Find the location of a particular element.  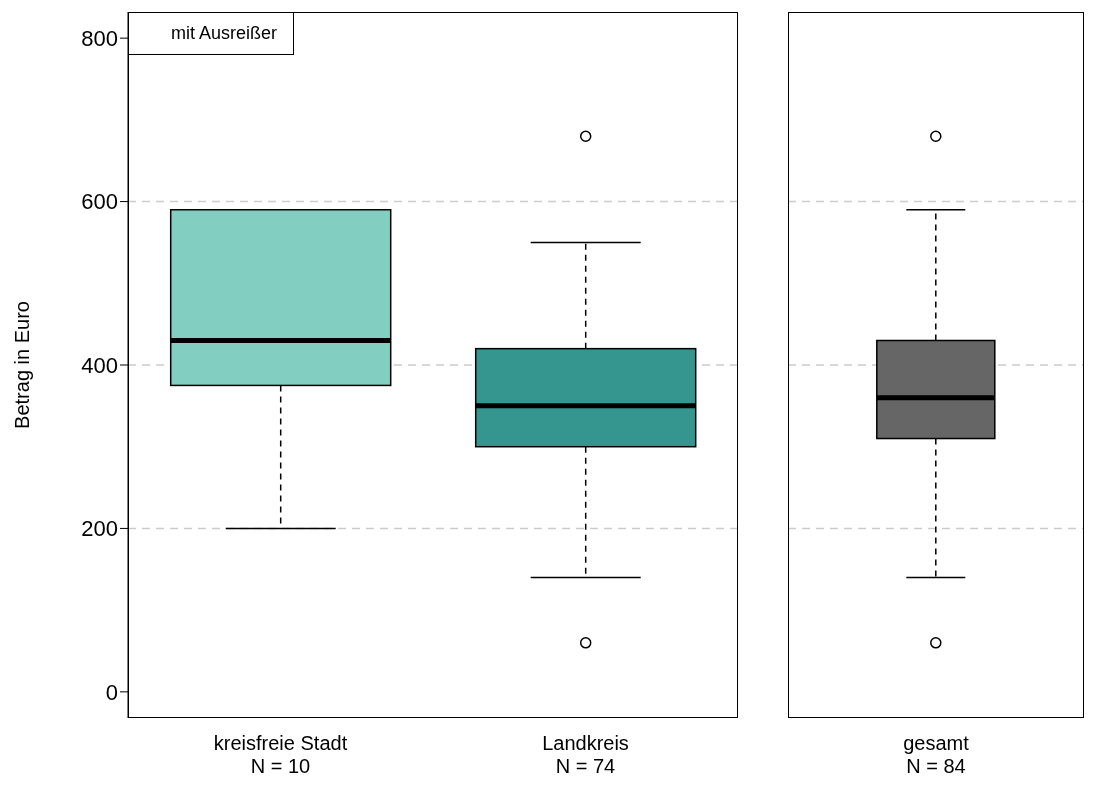

note-box: mit Ausreißer is located at coordinates (211, 33).